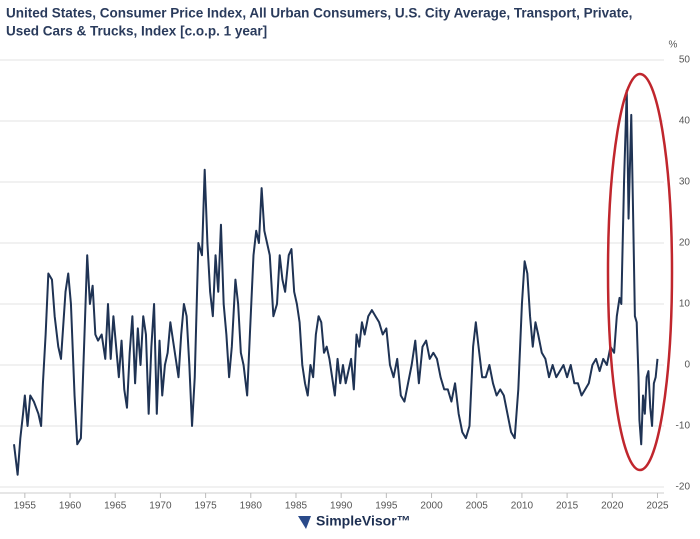 Image resolution: width=700 pixels, height=539 pixels. I want to click on y-tick-label: 0, so click(687, 365).